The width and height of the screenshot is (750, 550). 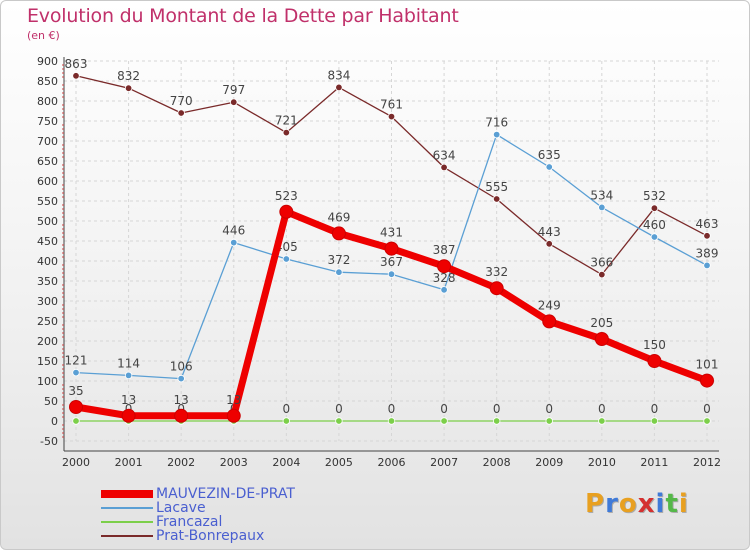 What do you see at coordinates (602, 462) in the screenshot?
I see `x-tick-label: 2010` at bounding box center [602, 462].